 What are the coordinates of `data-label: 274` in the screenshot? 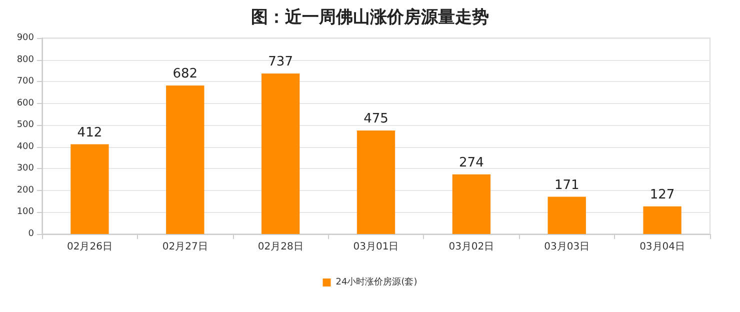 It's located at (471, 162).